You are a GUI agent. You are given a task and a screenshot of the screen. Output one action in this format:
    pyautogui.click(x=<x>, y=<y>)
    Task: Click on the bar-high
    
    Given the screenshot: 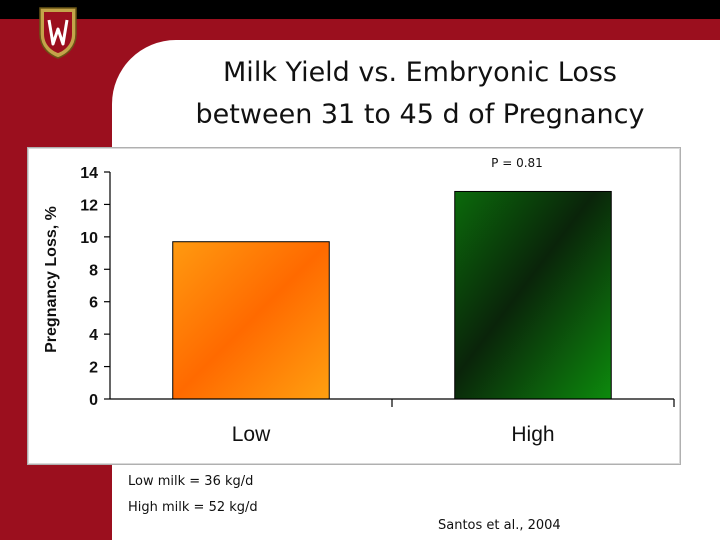 What is the action you would take?
    pyautogui.click(x=533, y=295)
    